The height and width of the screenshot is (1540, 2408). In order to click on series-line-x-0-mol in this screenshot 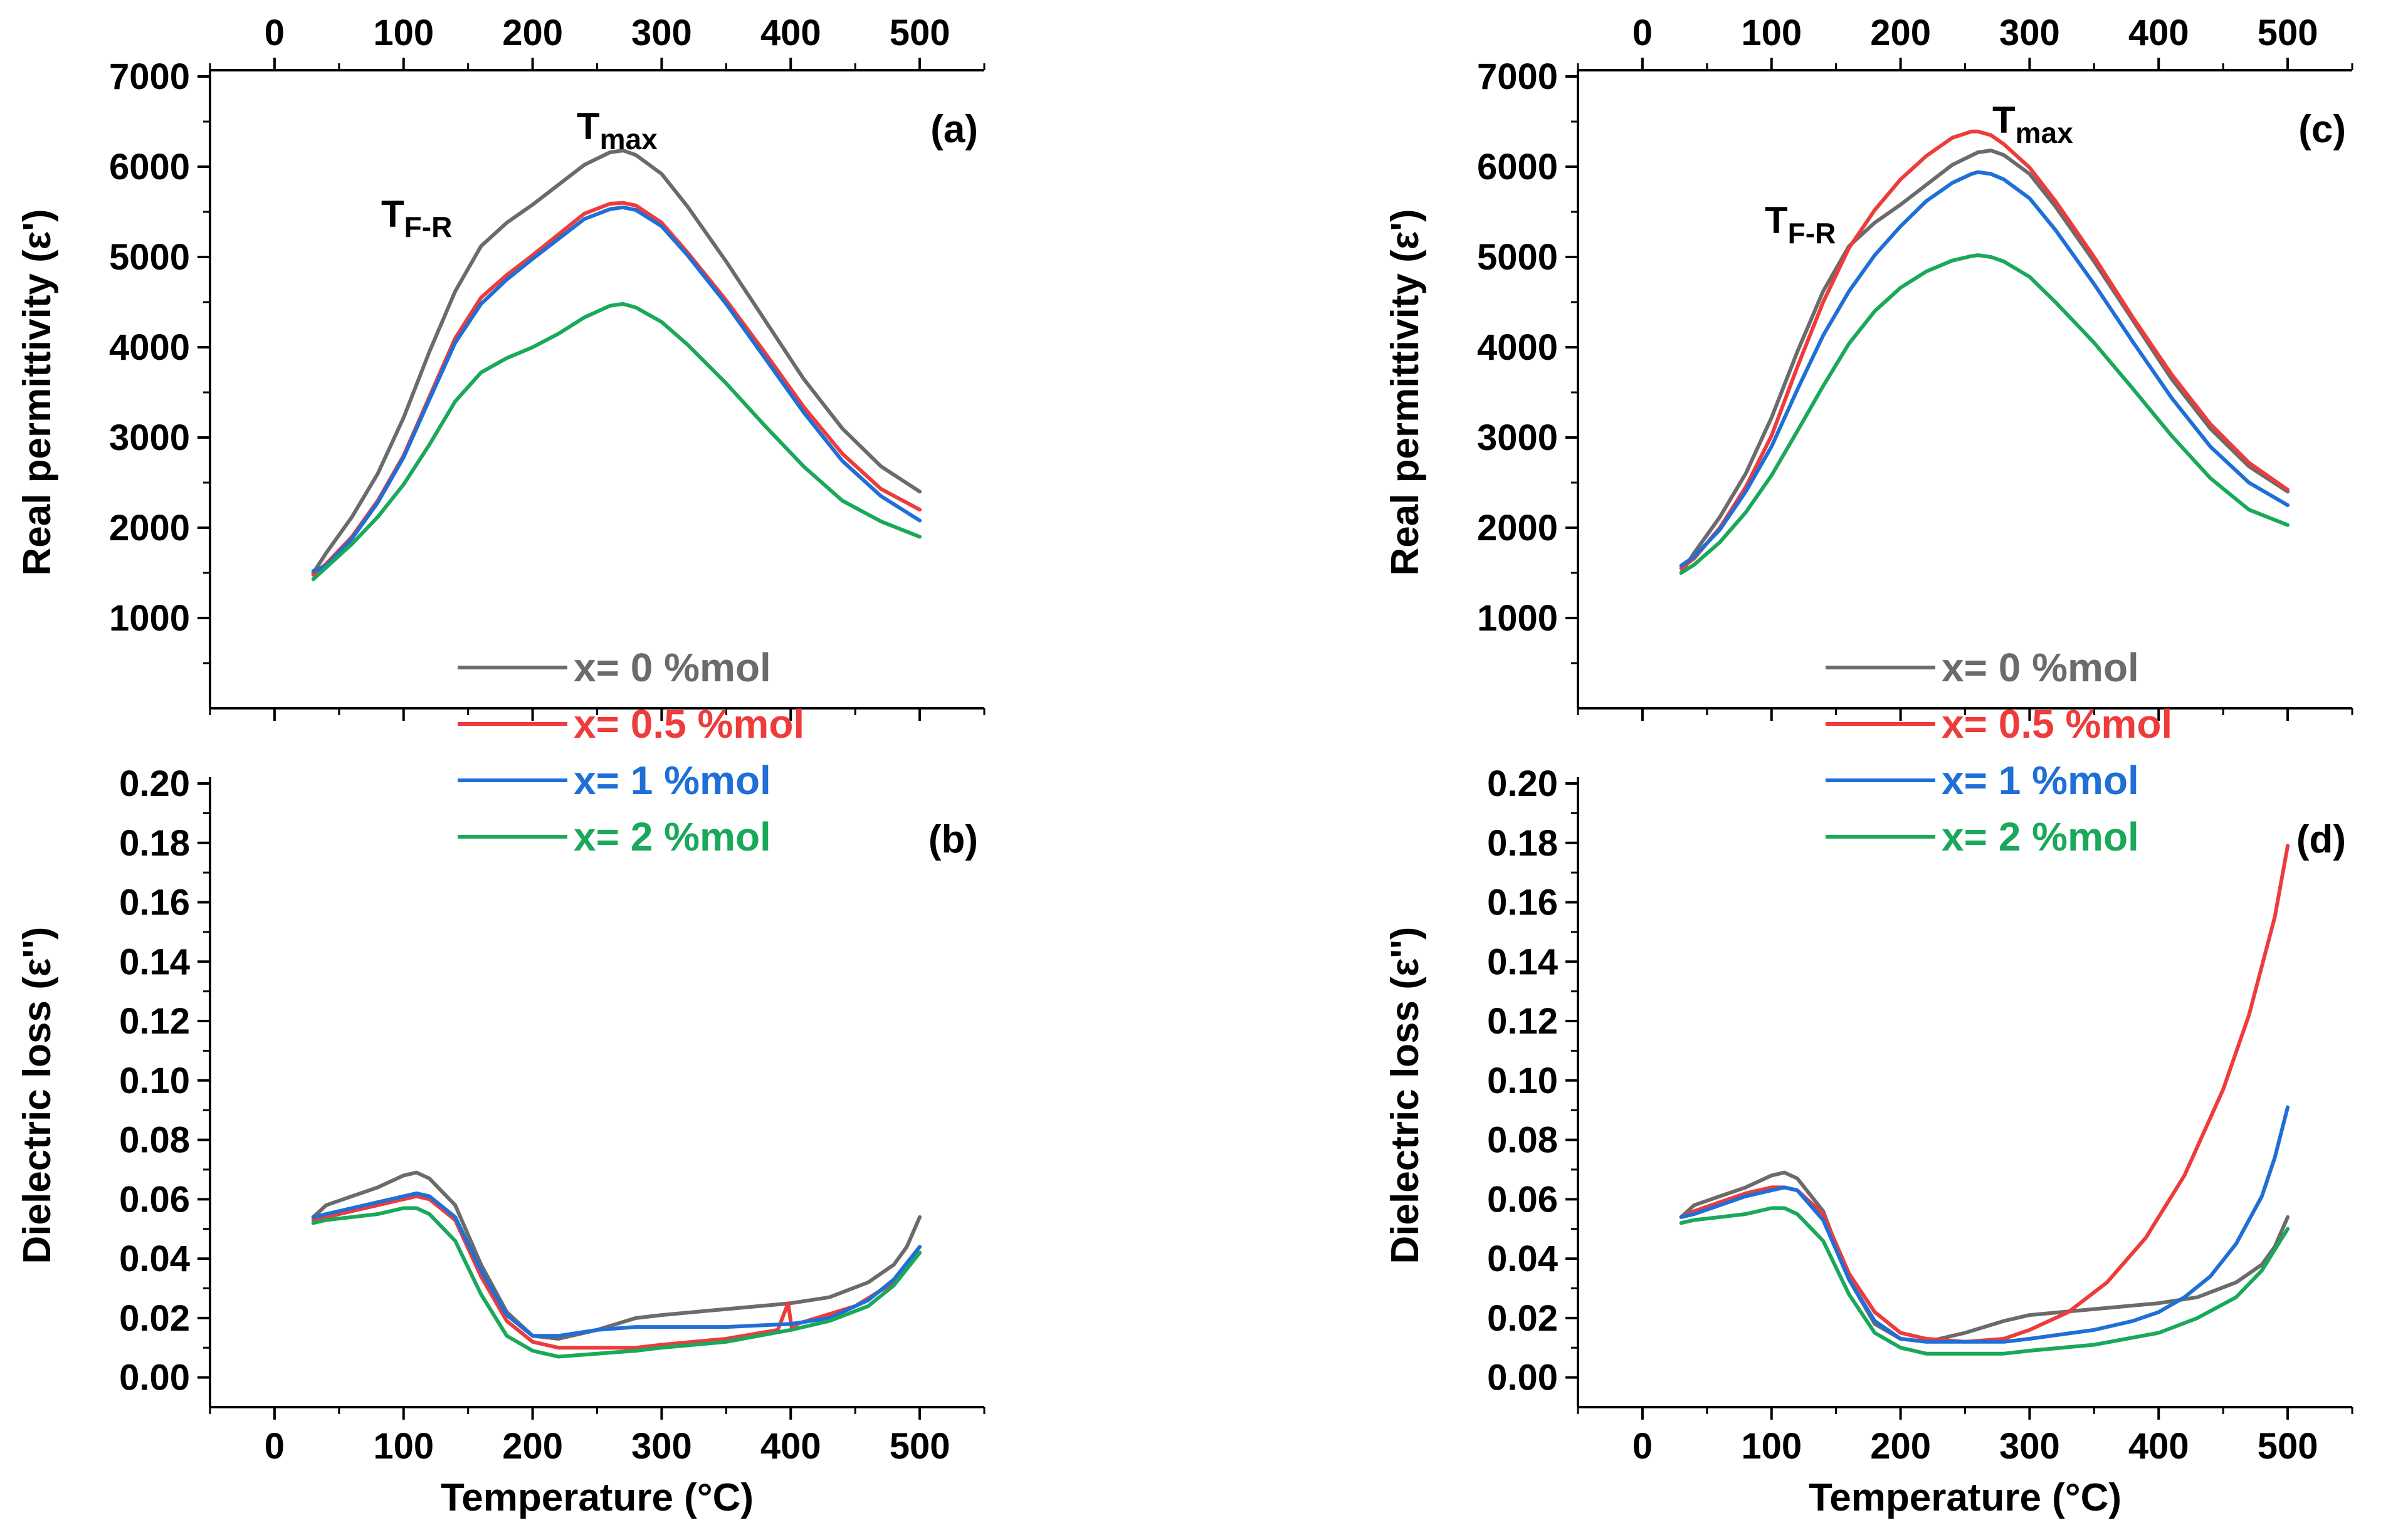, I will do `click(616, 362)`.